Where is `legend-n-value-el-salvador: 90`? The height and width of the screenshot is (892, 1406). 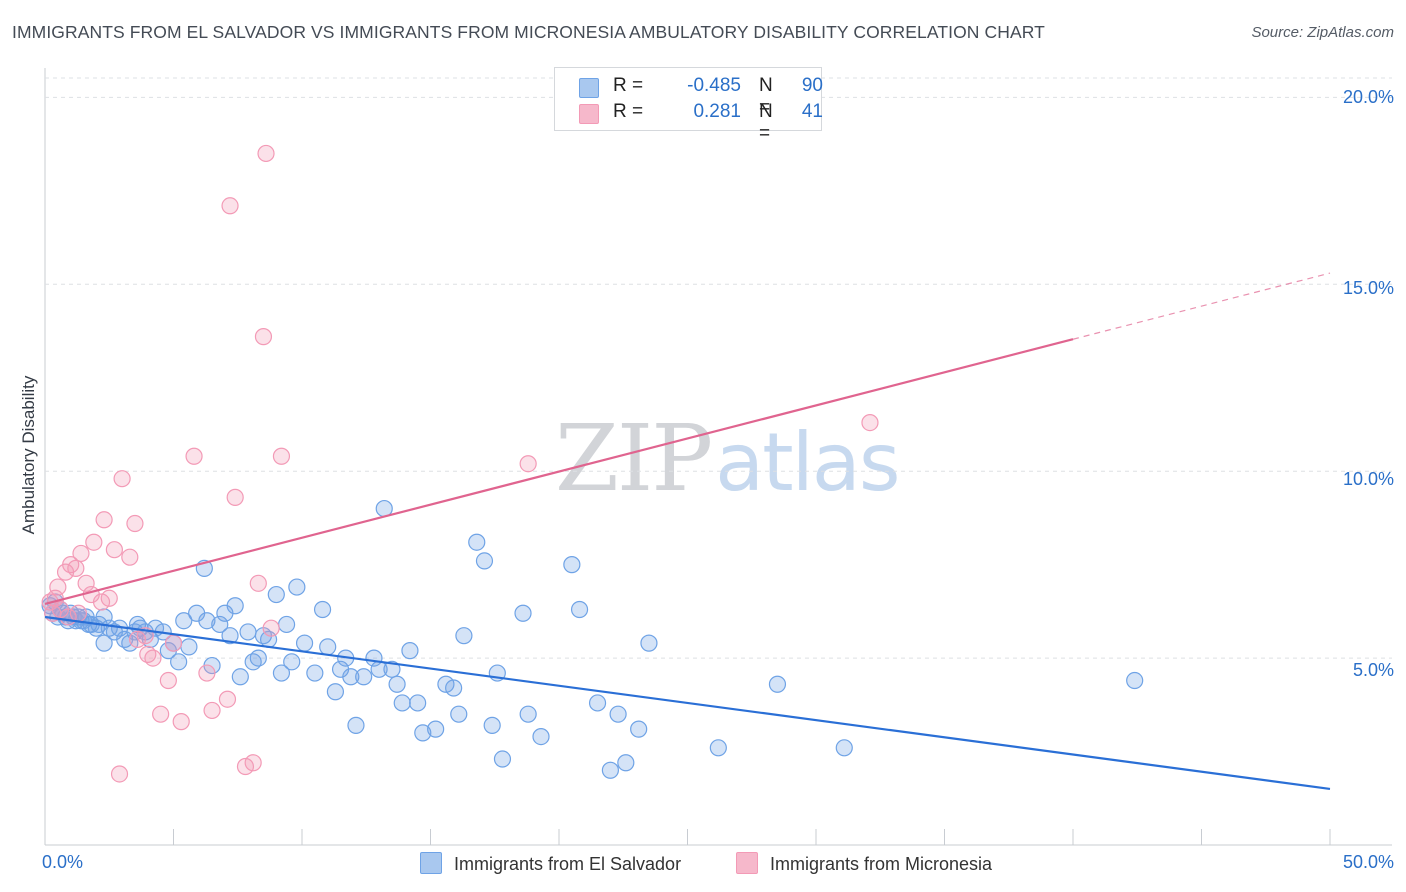
legend-n-value-el-salvador: 90 is located at coordinates (812, 85).